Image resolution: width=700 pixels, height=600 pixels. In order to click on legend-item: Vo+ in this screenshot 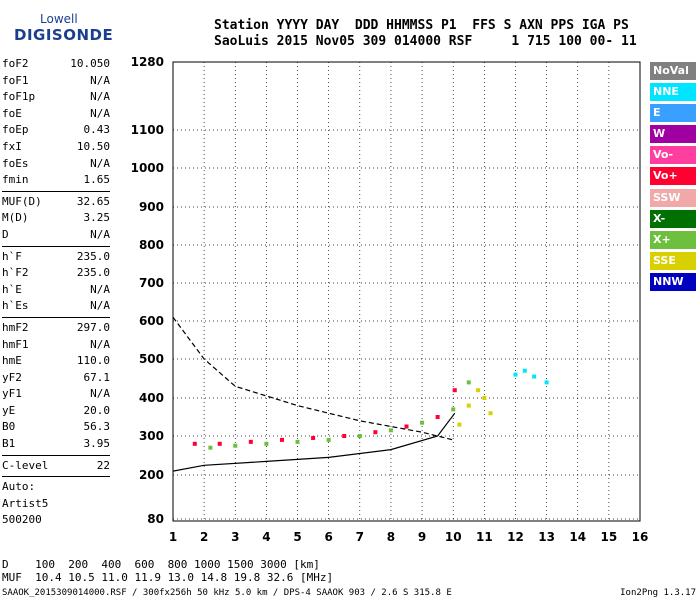, I will do `click(673, 176)`.